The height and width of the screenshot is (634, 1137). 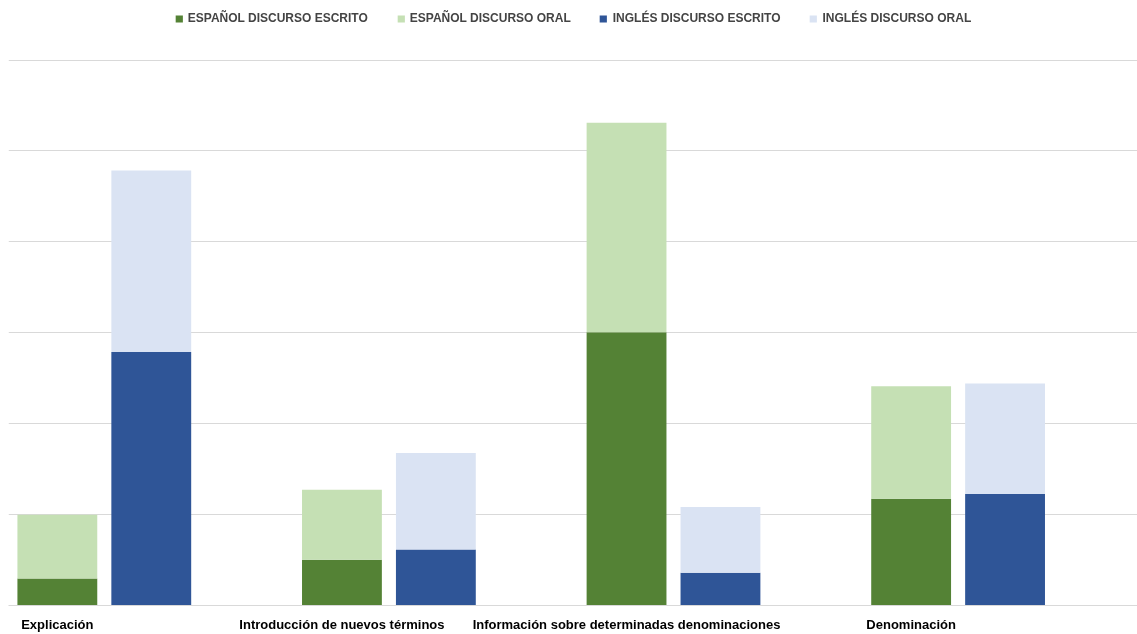 I want to click on x-tick-label: Introducción de nuevos términos, so click(x=342, y=624).